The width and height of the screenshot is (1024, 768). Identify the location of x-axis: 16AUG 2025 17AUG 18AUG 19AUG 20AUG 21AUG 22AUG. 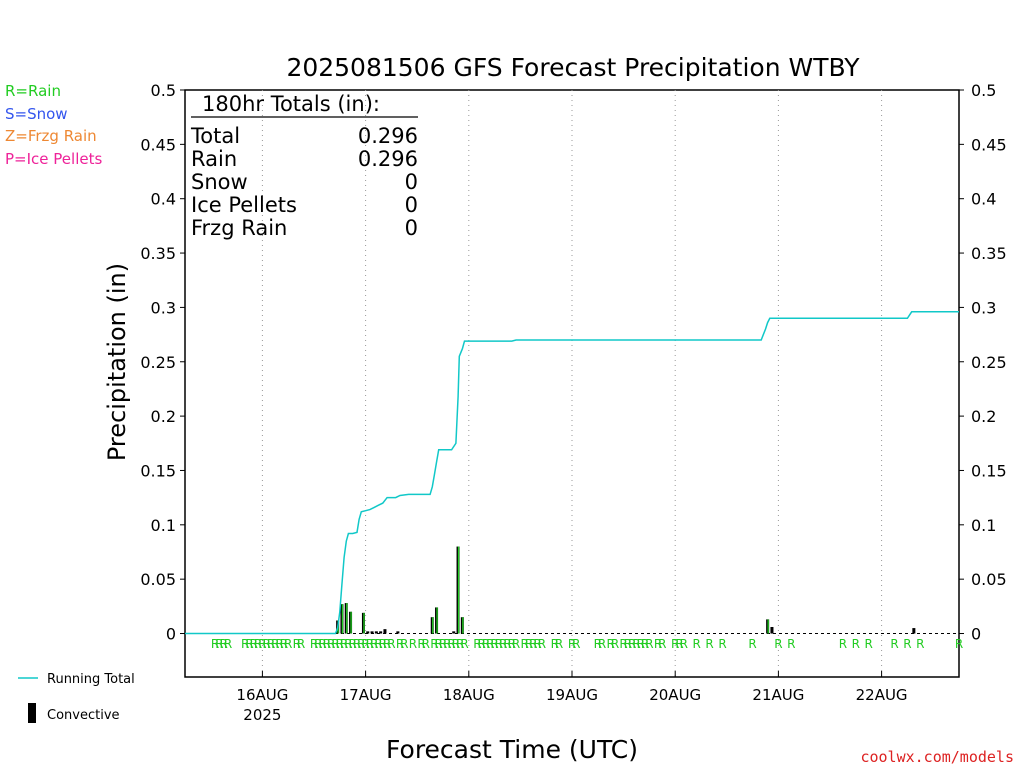
(572, 697).